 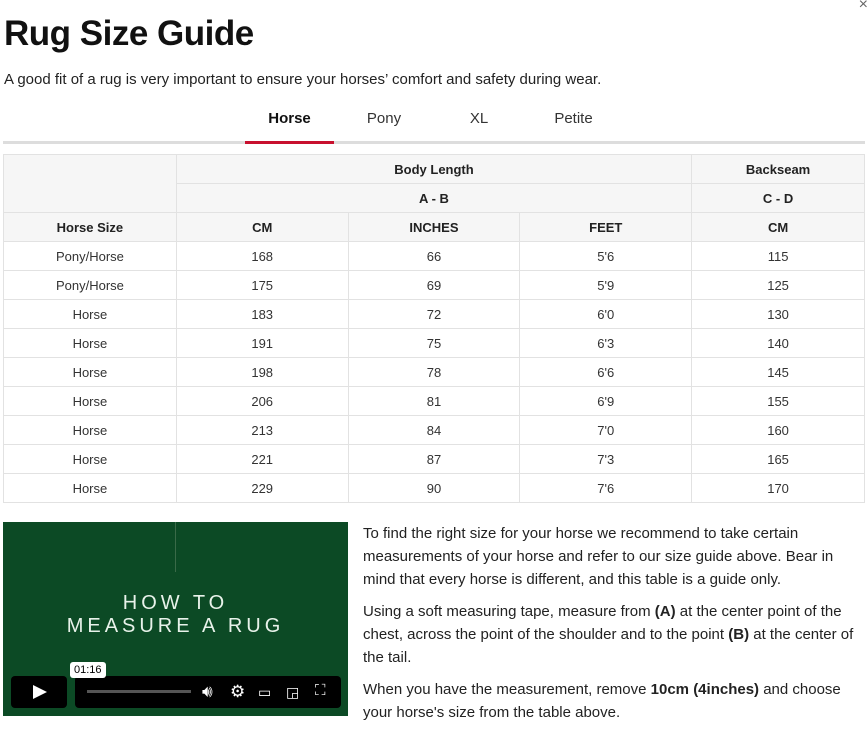 I want to click on table-row: Horse 221 87 7'3 165, so click(x=434, y=459).